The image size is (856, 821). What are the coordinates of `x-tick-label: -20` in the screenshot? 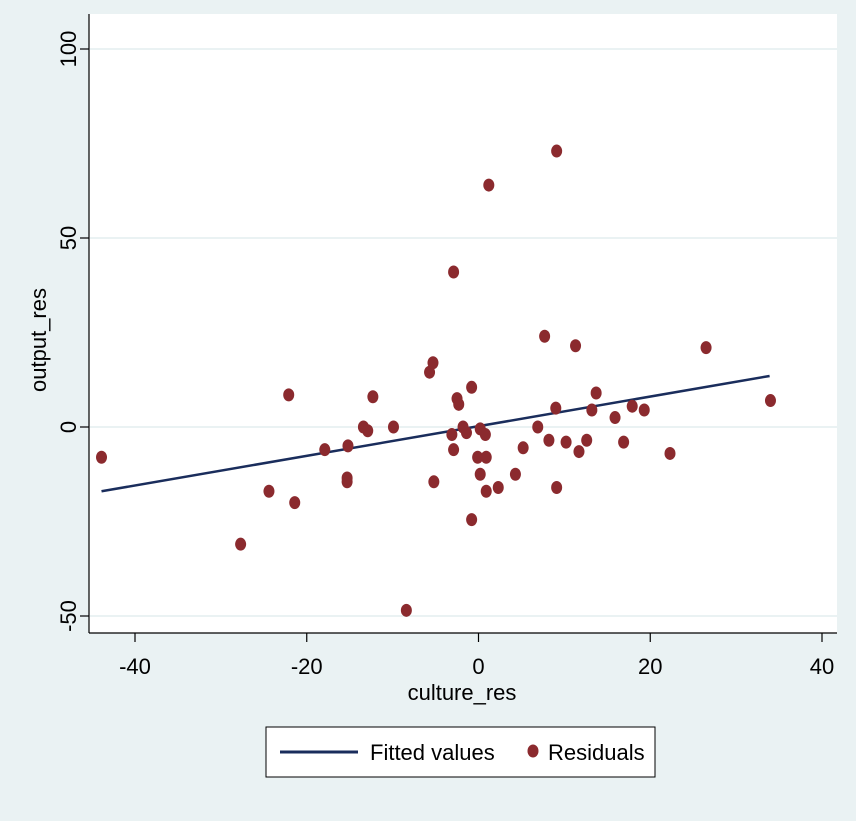 It's located at (307, 666).